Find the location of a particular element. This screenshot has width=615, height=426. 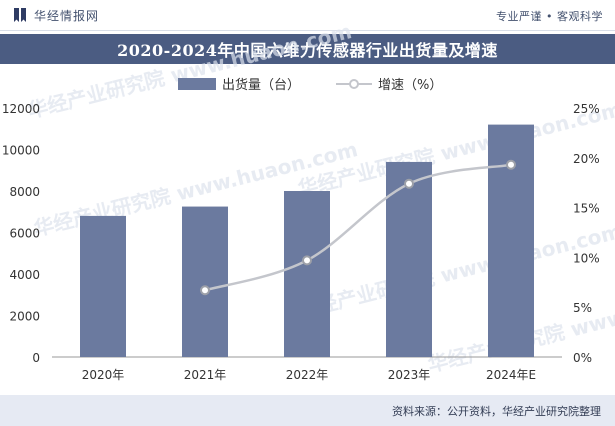

x-tick-label: 2020年 is located at coordinates (103, 375).